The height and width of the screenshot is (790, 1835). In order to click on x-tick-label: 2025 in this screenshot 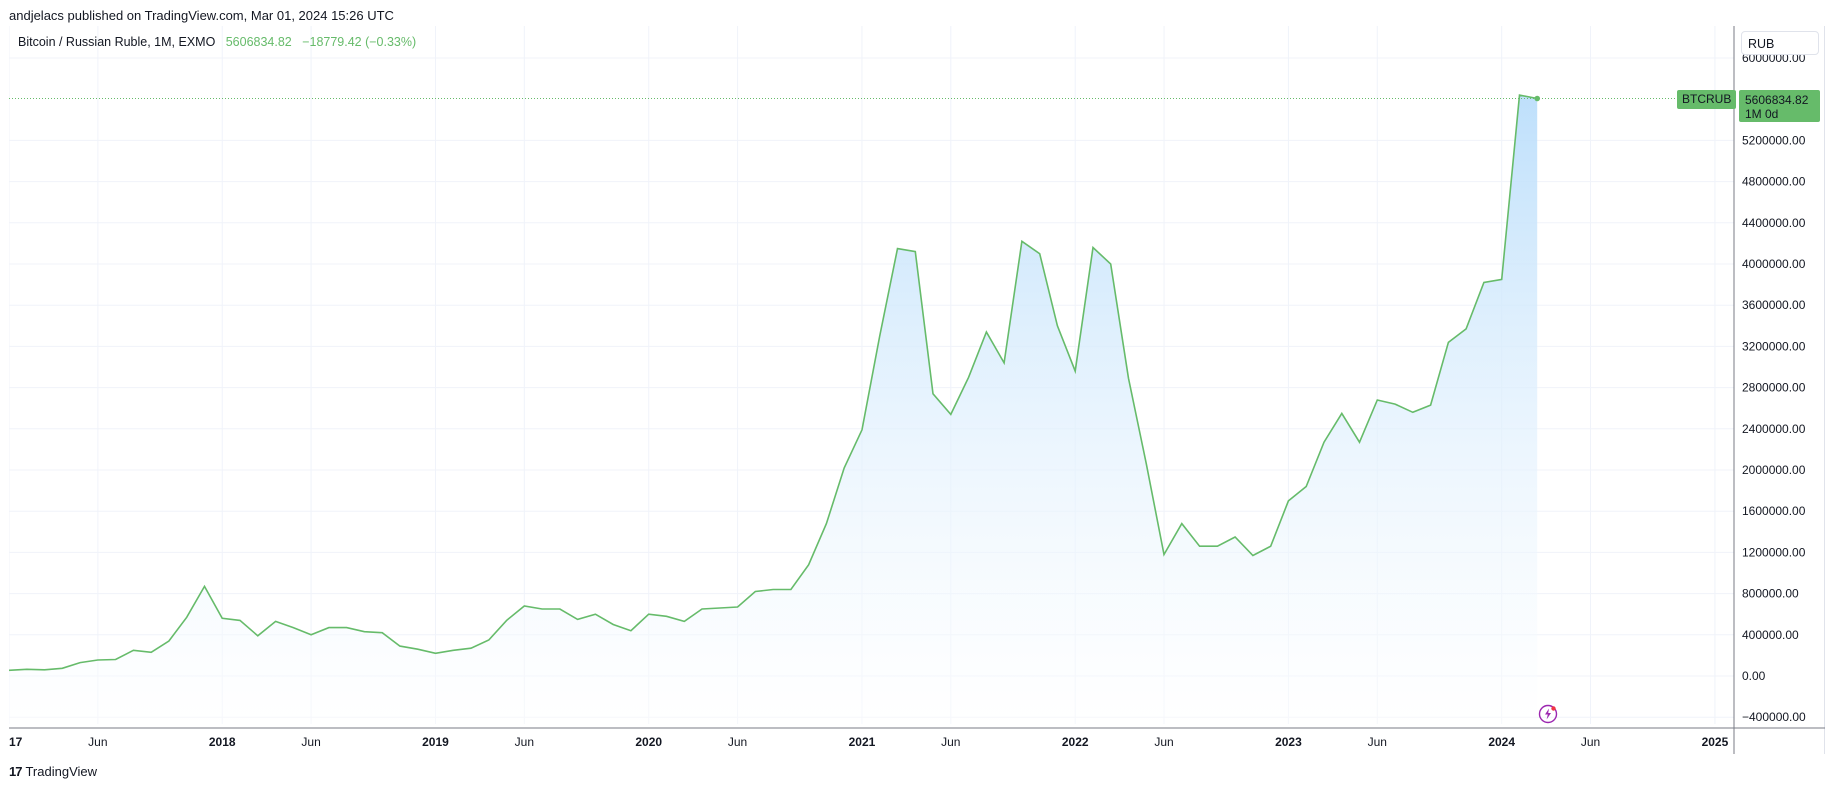, I will do `click(1715, 742)`.